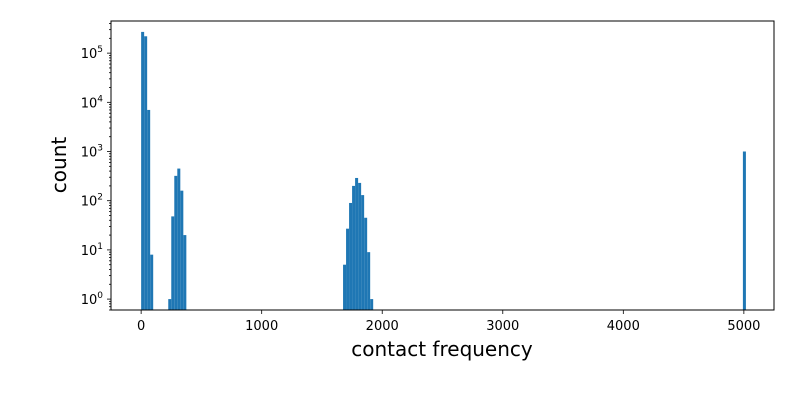  I want to click on y-tick-label: 10⁵, so click(92, 53).